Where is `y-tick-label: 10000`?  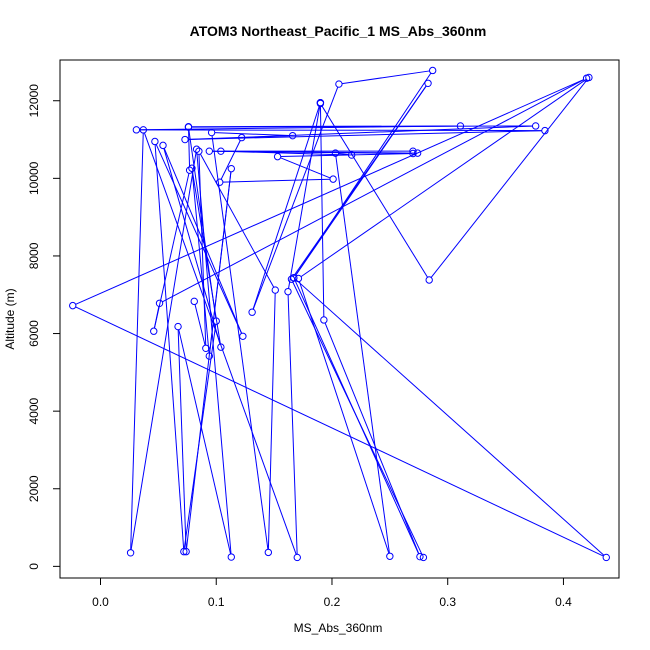
y-tick-label: 10000 is located at coordinates (34, 178).